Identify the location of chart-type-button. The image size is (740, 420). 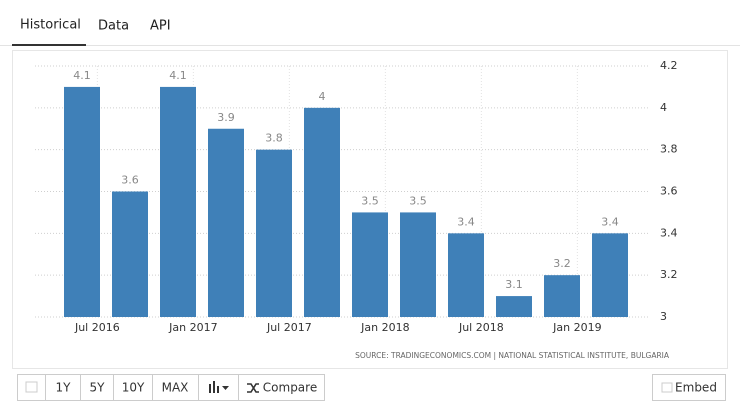
(218, 387).